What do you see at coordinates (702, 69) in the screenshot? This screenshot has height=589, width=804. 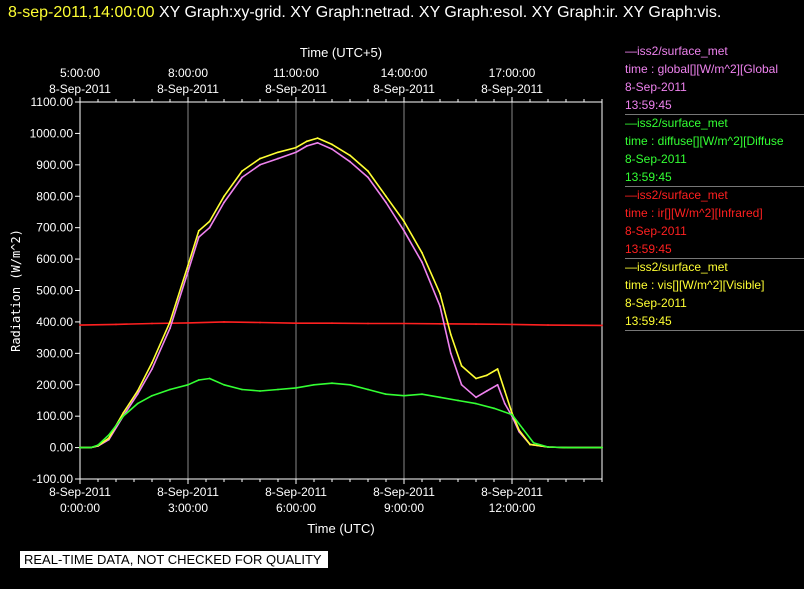 I see `legend-label: time : global[][W/m^2][Global` at bounding box center [702, 69].